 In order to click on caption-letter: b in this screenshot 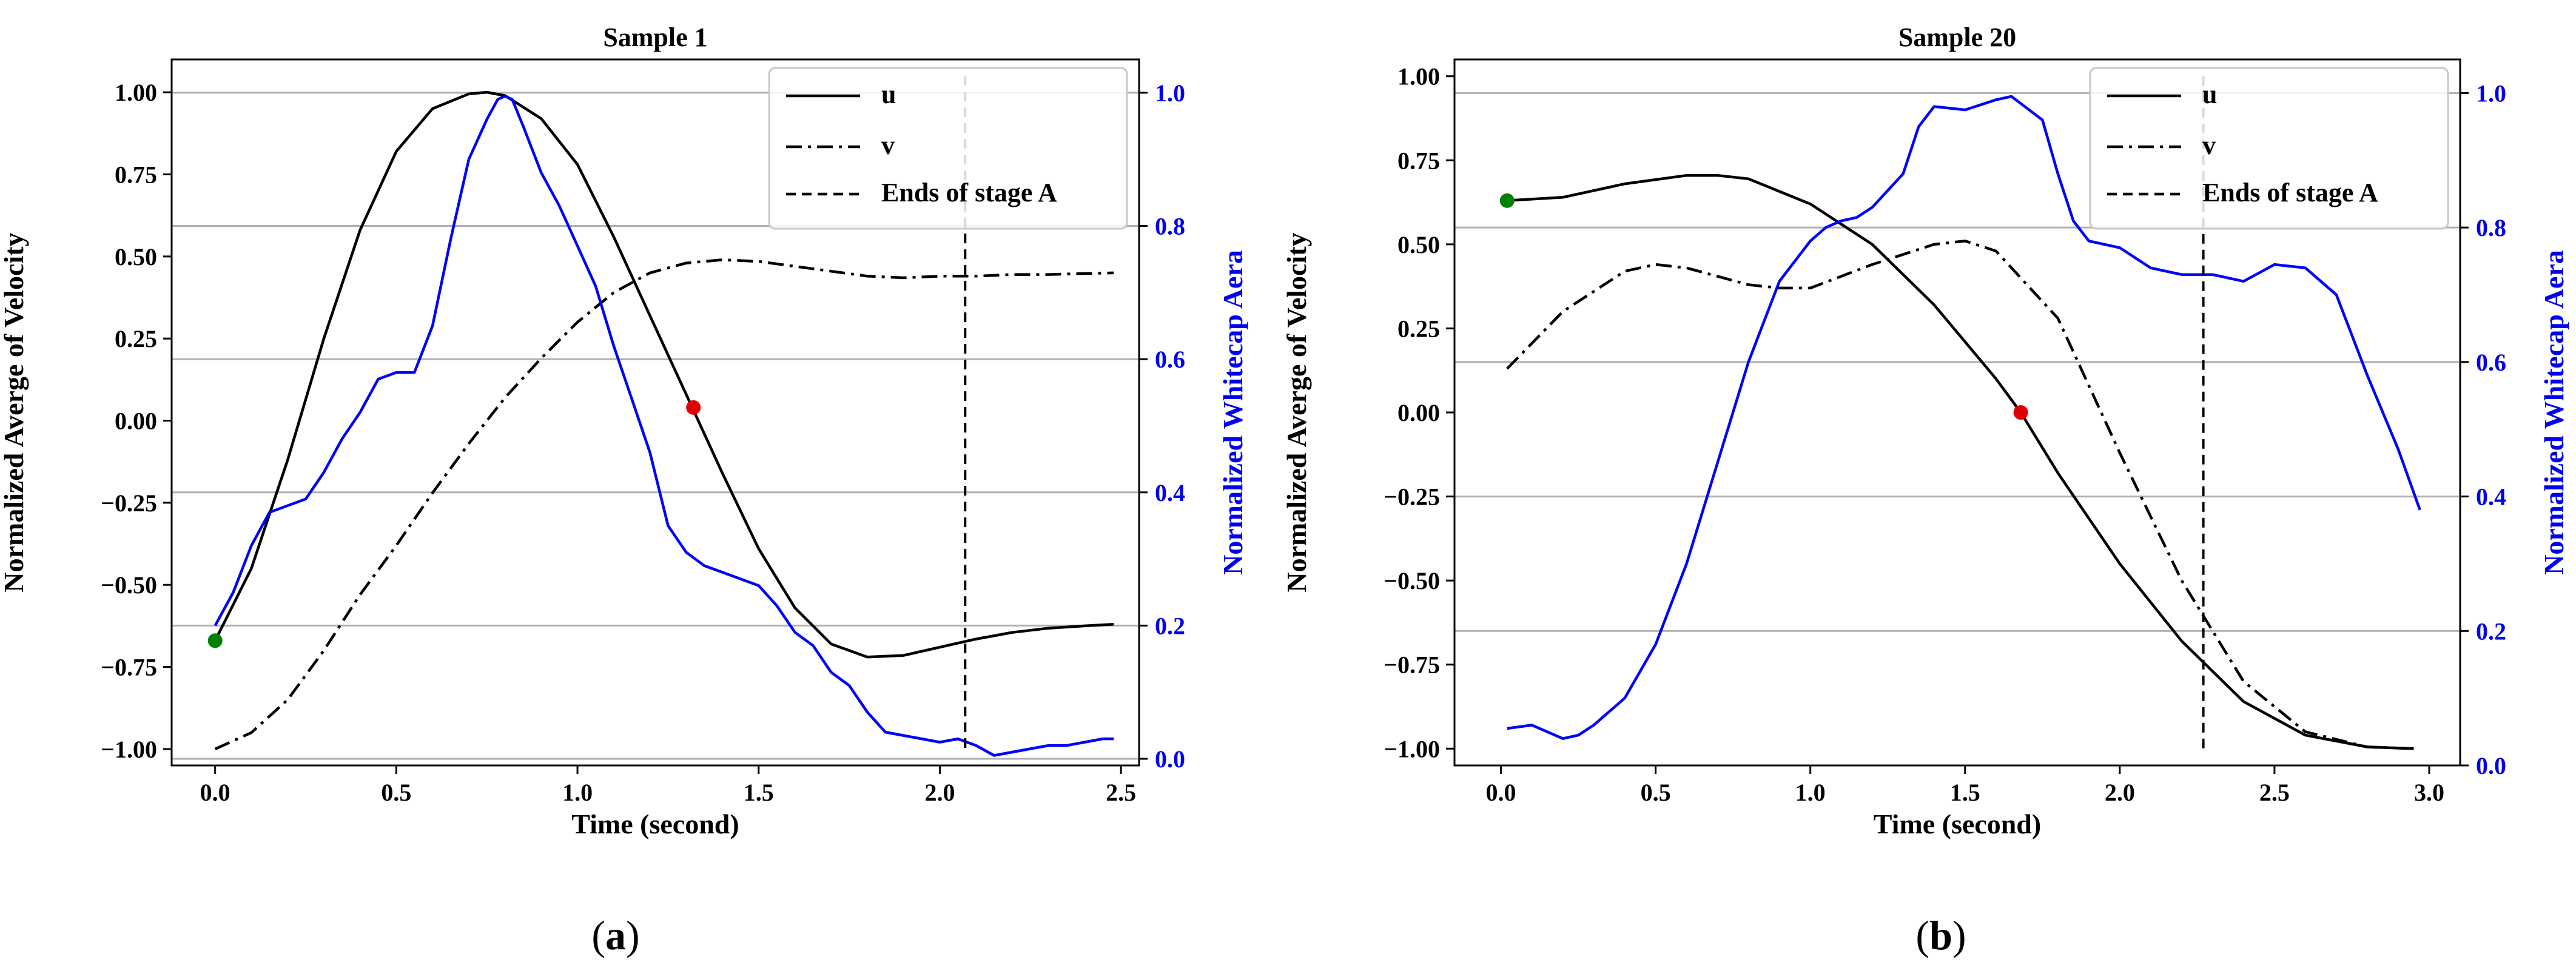, I will do `click(1940, 935)`.